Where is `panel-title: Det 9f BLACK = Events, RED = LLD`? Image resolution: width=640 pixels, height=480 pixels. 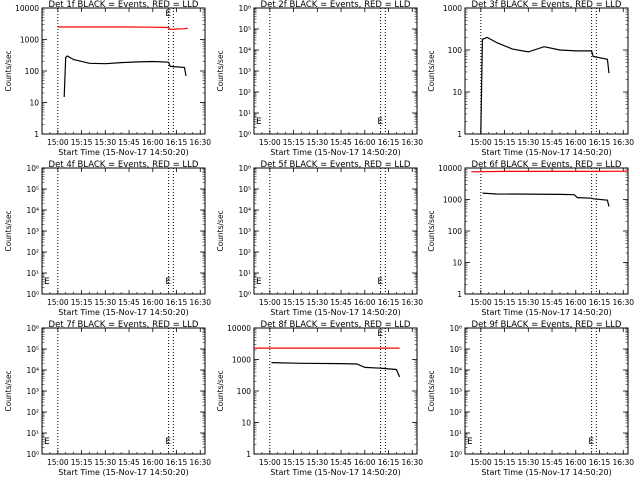
panel-title: Det 9f BLACK = Events, RED = LLD is located at coordinates (547, 325).